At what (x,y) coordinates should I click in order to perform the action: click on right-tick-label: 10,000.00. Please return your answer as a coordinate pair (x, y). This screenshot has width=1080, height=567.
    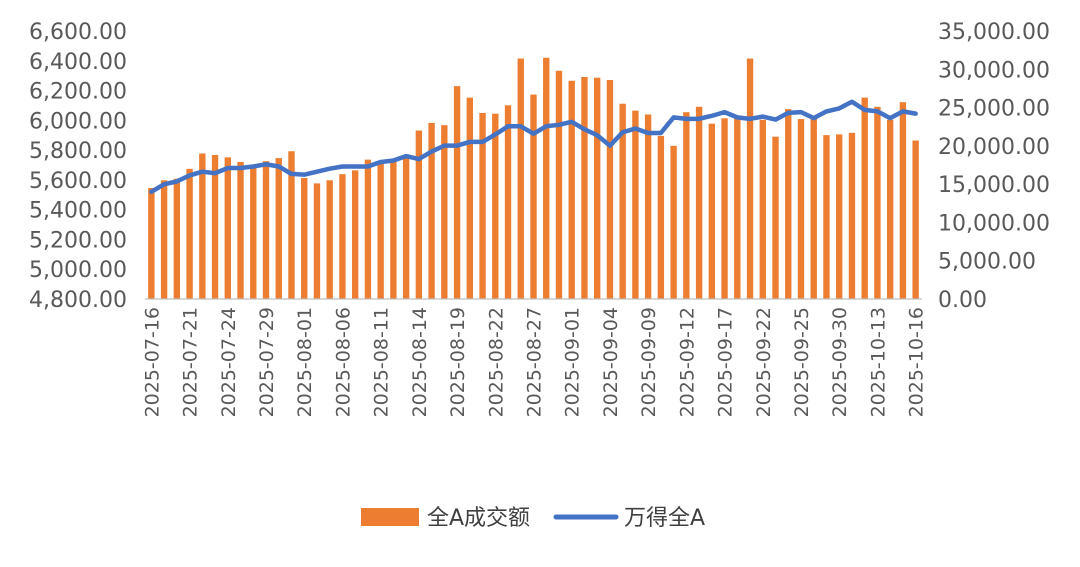
    Looking at the image, I should click on (994, 223).